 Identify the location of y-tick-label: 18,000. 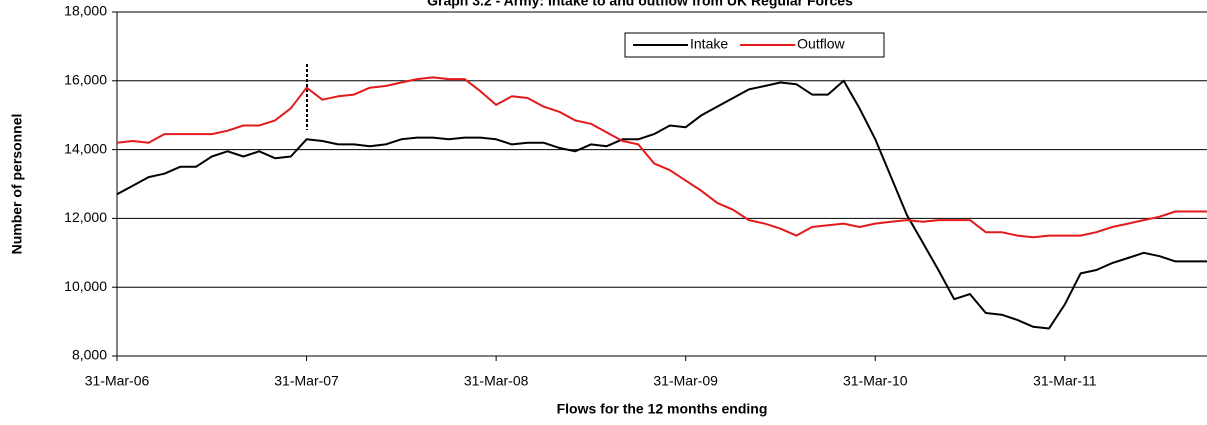
(85, 11).